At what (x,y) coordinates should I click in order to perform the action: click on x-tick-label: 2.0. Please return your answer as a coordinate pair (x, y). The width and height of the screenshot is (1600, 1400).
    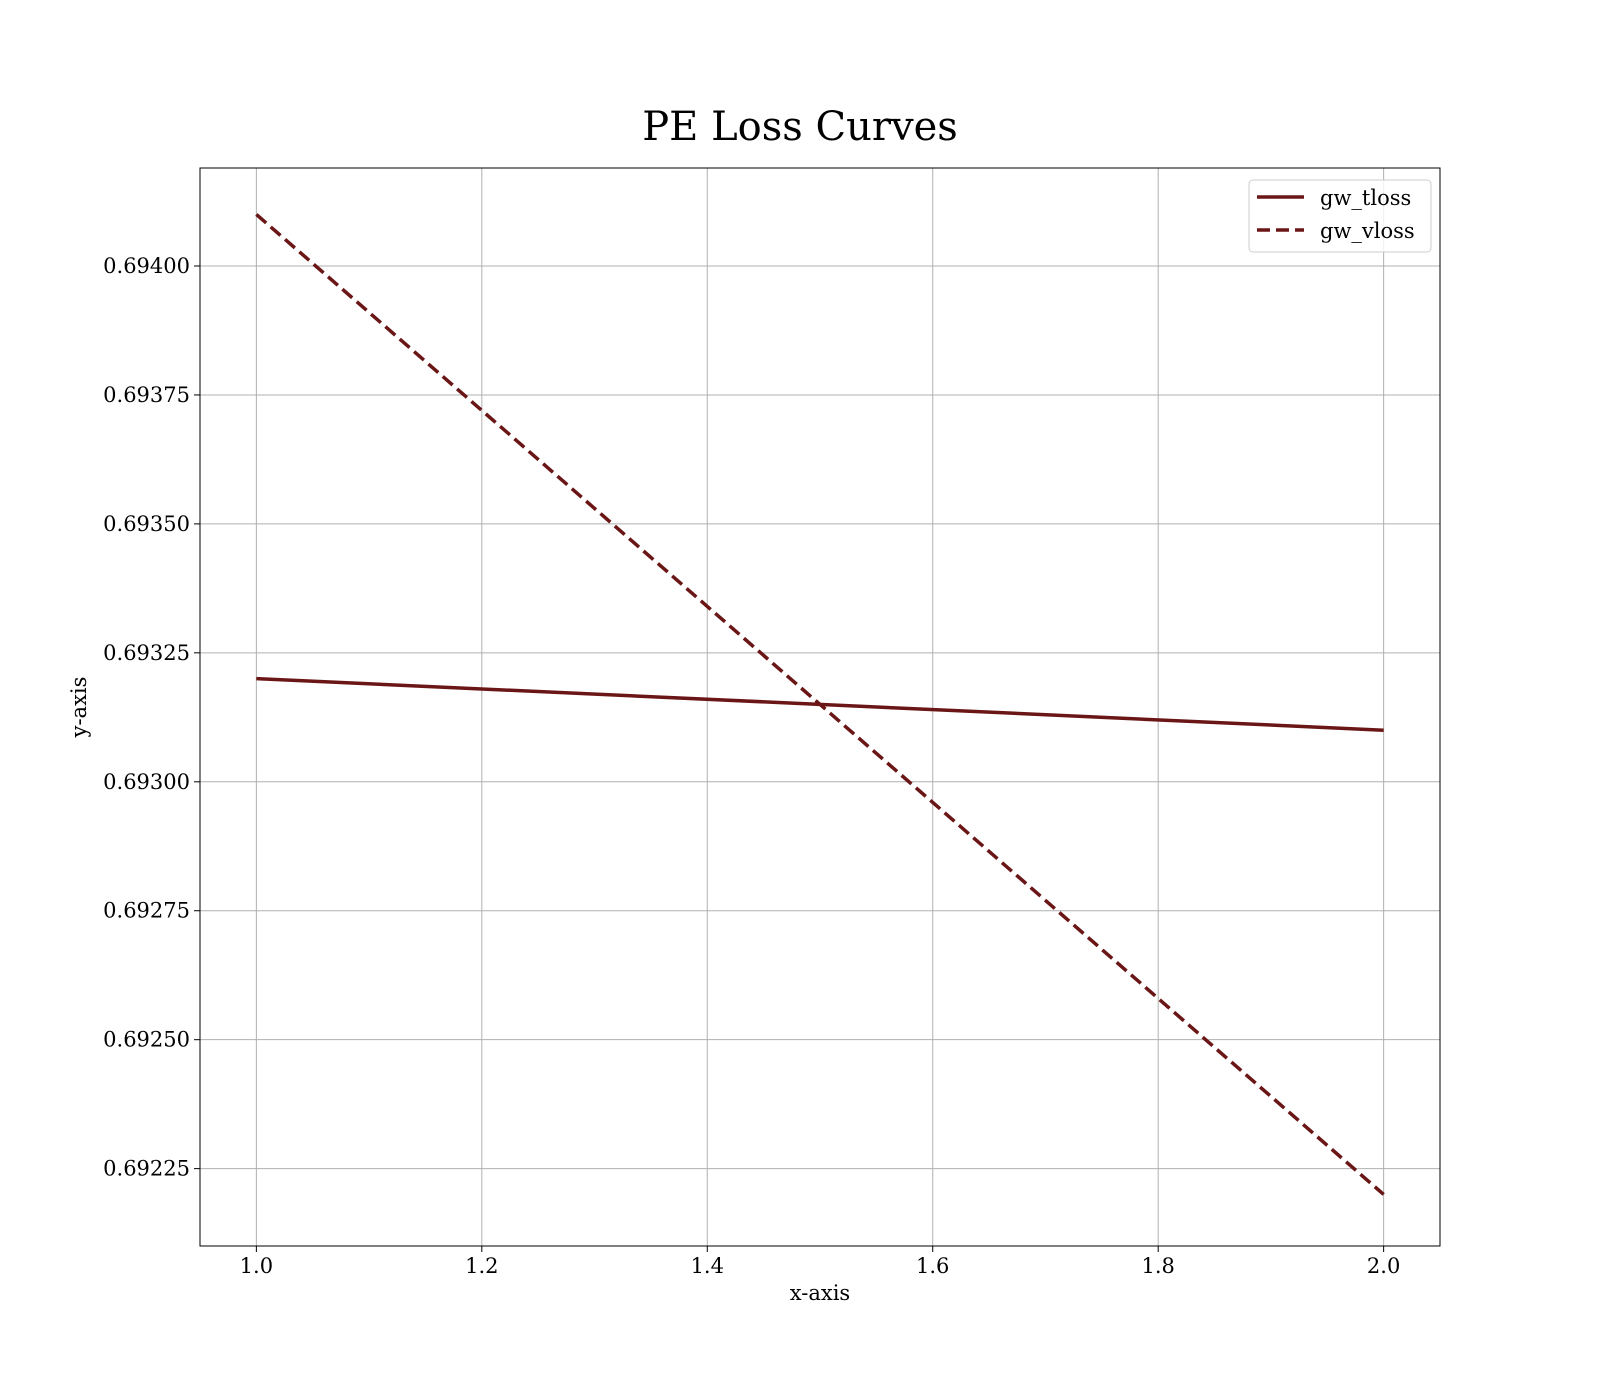
    Looking at the image, I should click on (1383, 1266).